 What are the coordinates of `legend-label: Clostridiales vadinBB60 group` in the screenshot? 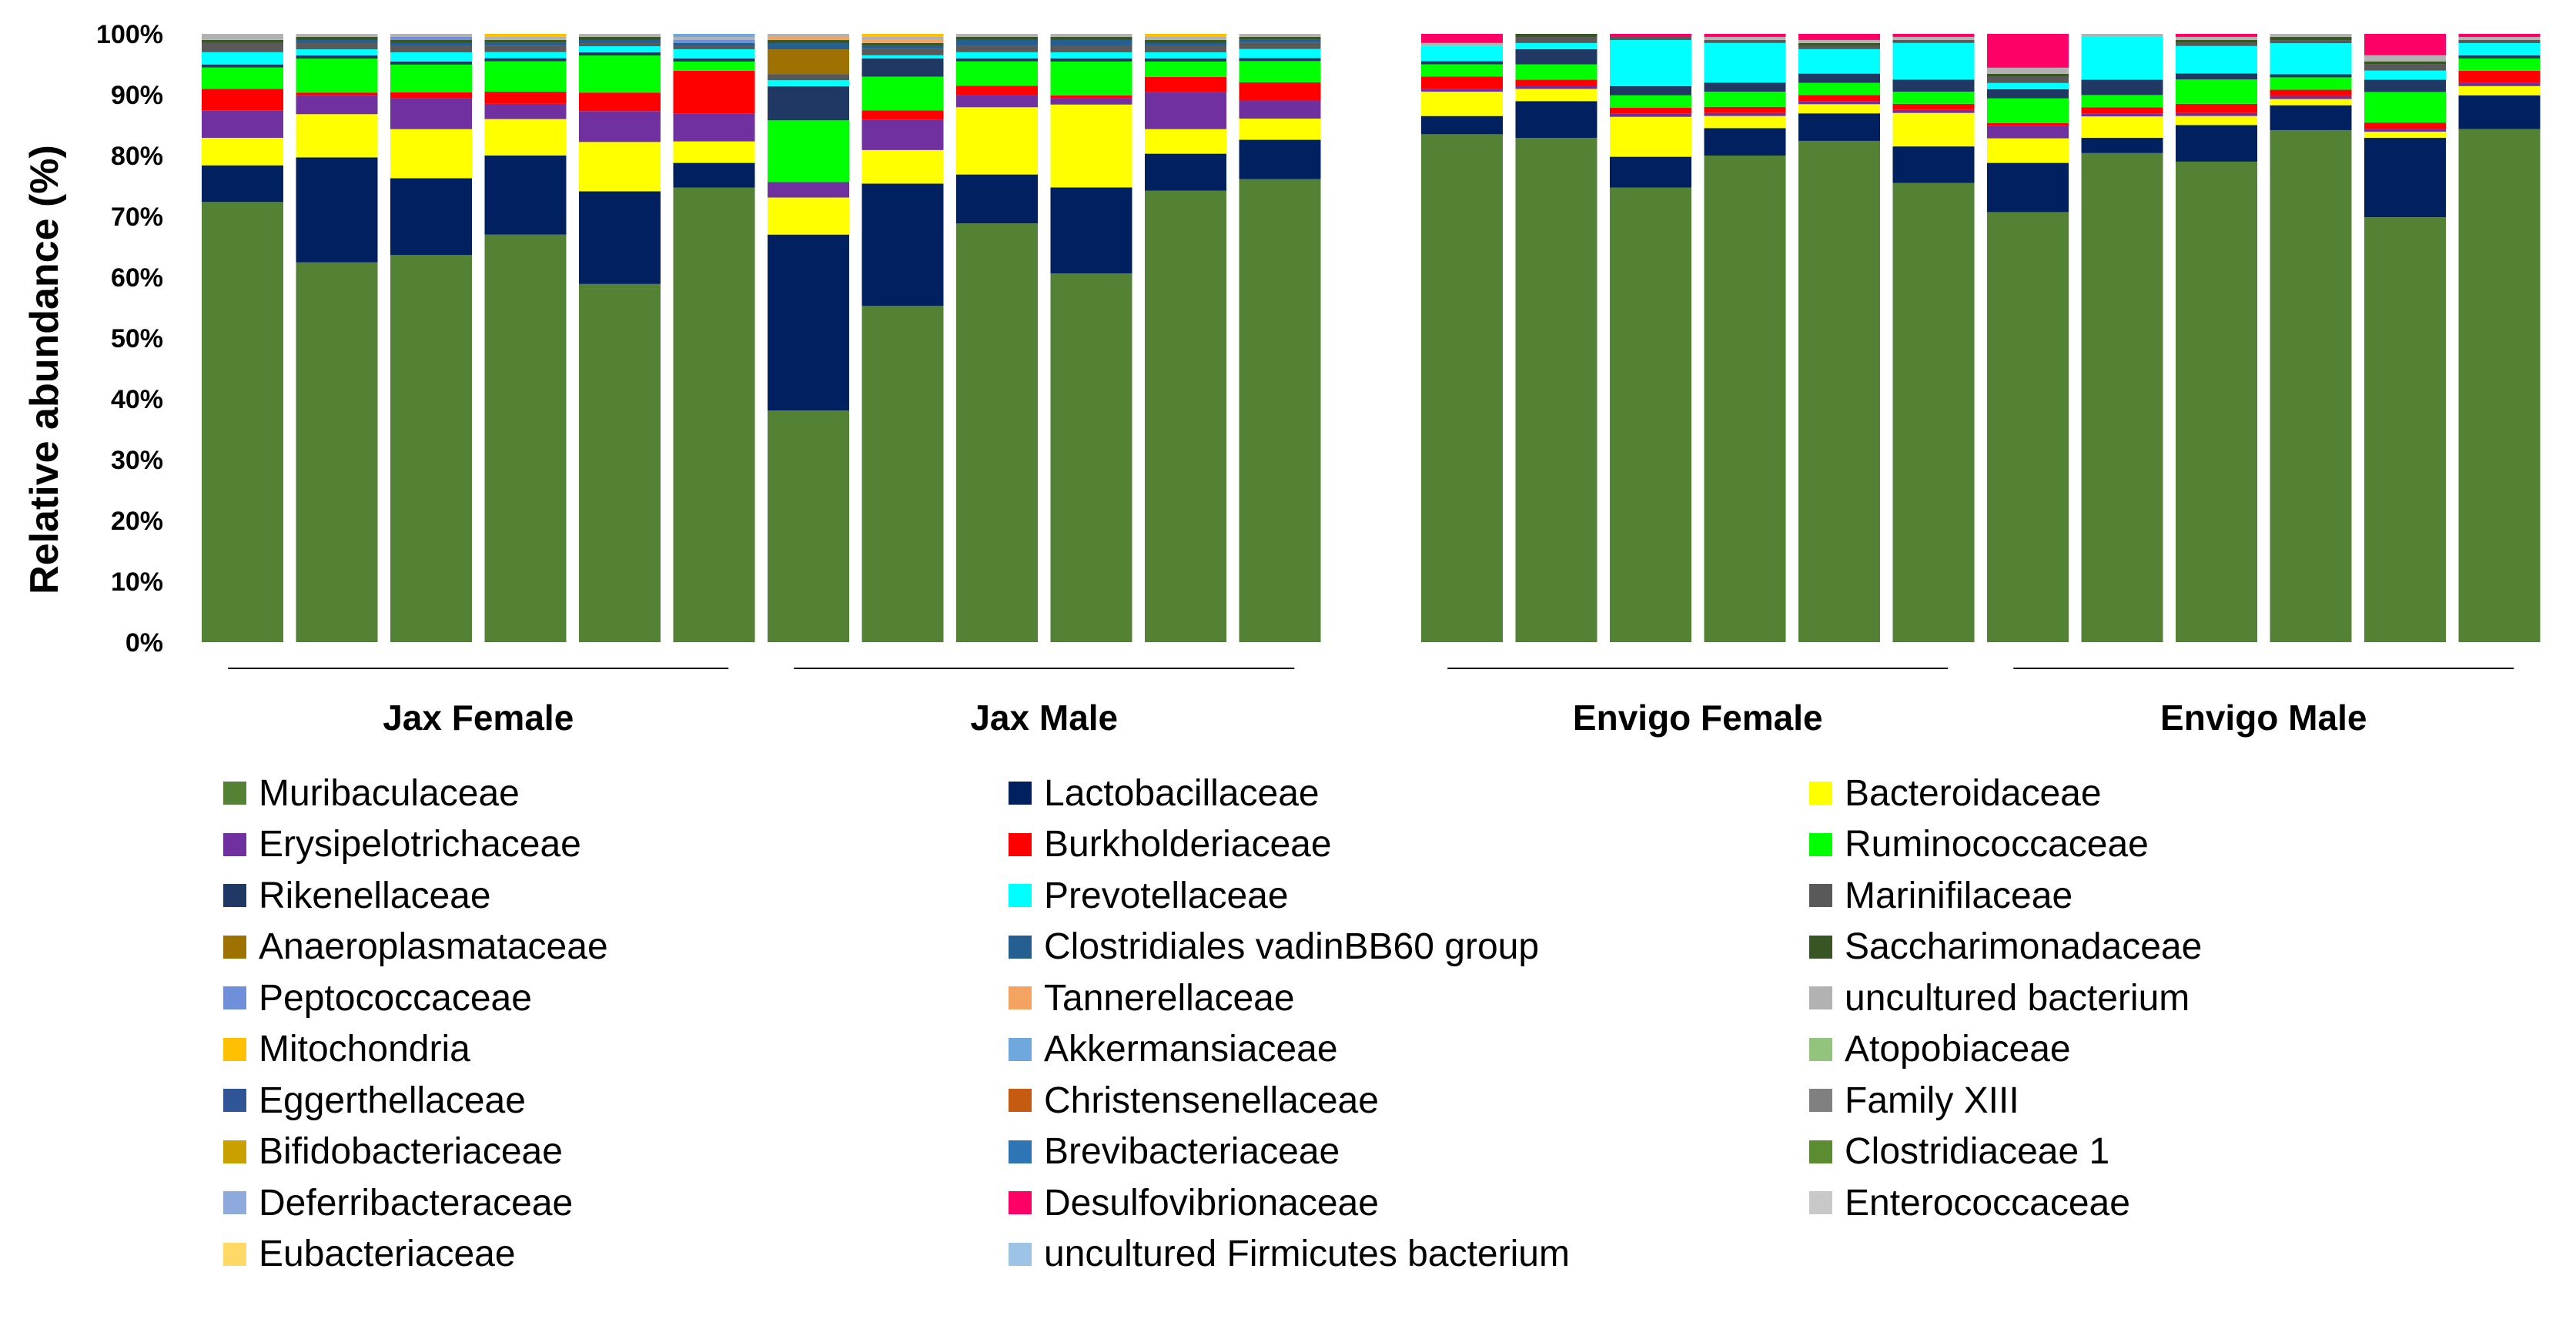 It's located at (1292, 946).